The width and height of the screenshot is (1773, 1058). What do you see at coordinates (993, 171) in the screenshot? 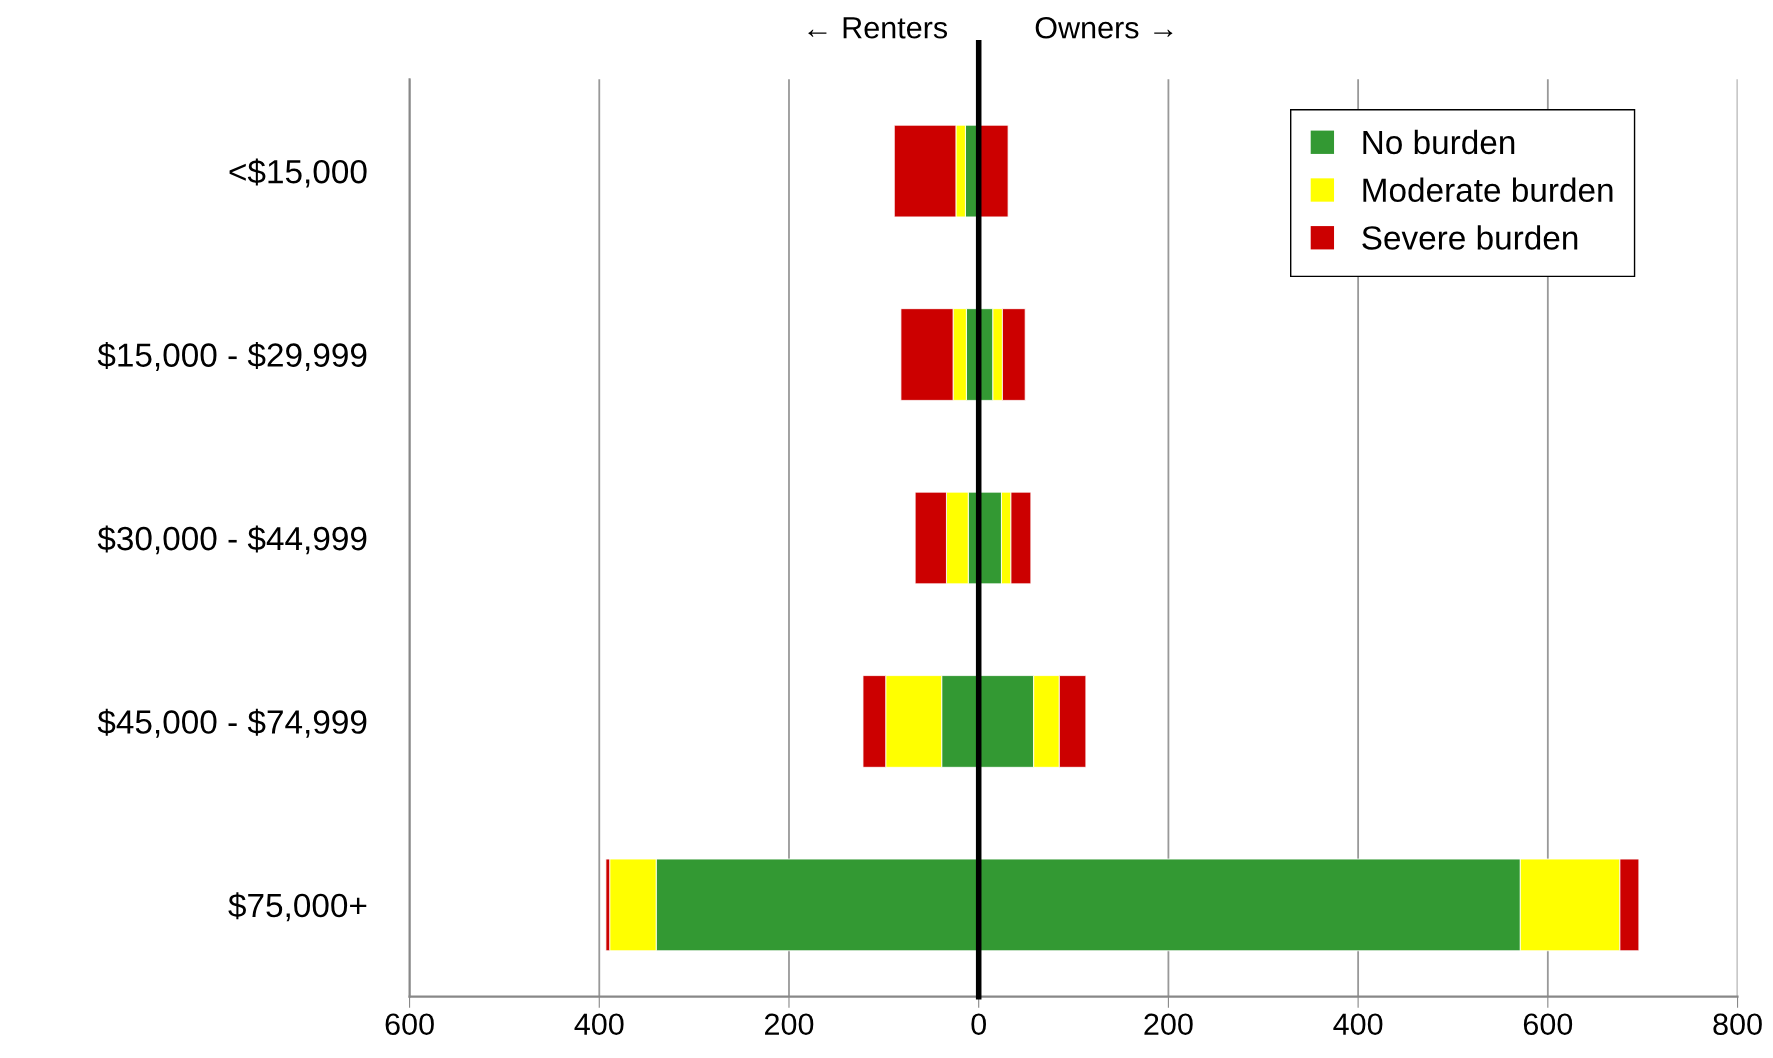
I see `bar` at bounding box center [993, 171].